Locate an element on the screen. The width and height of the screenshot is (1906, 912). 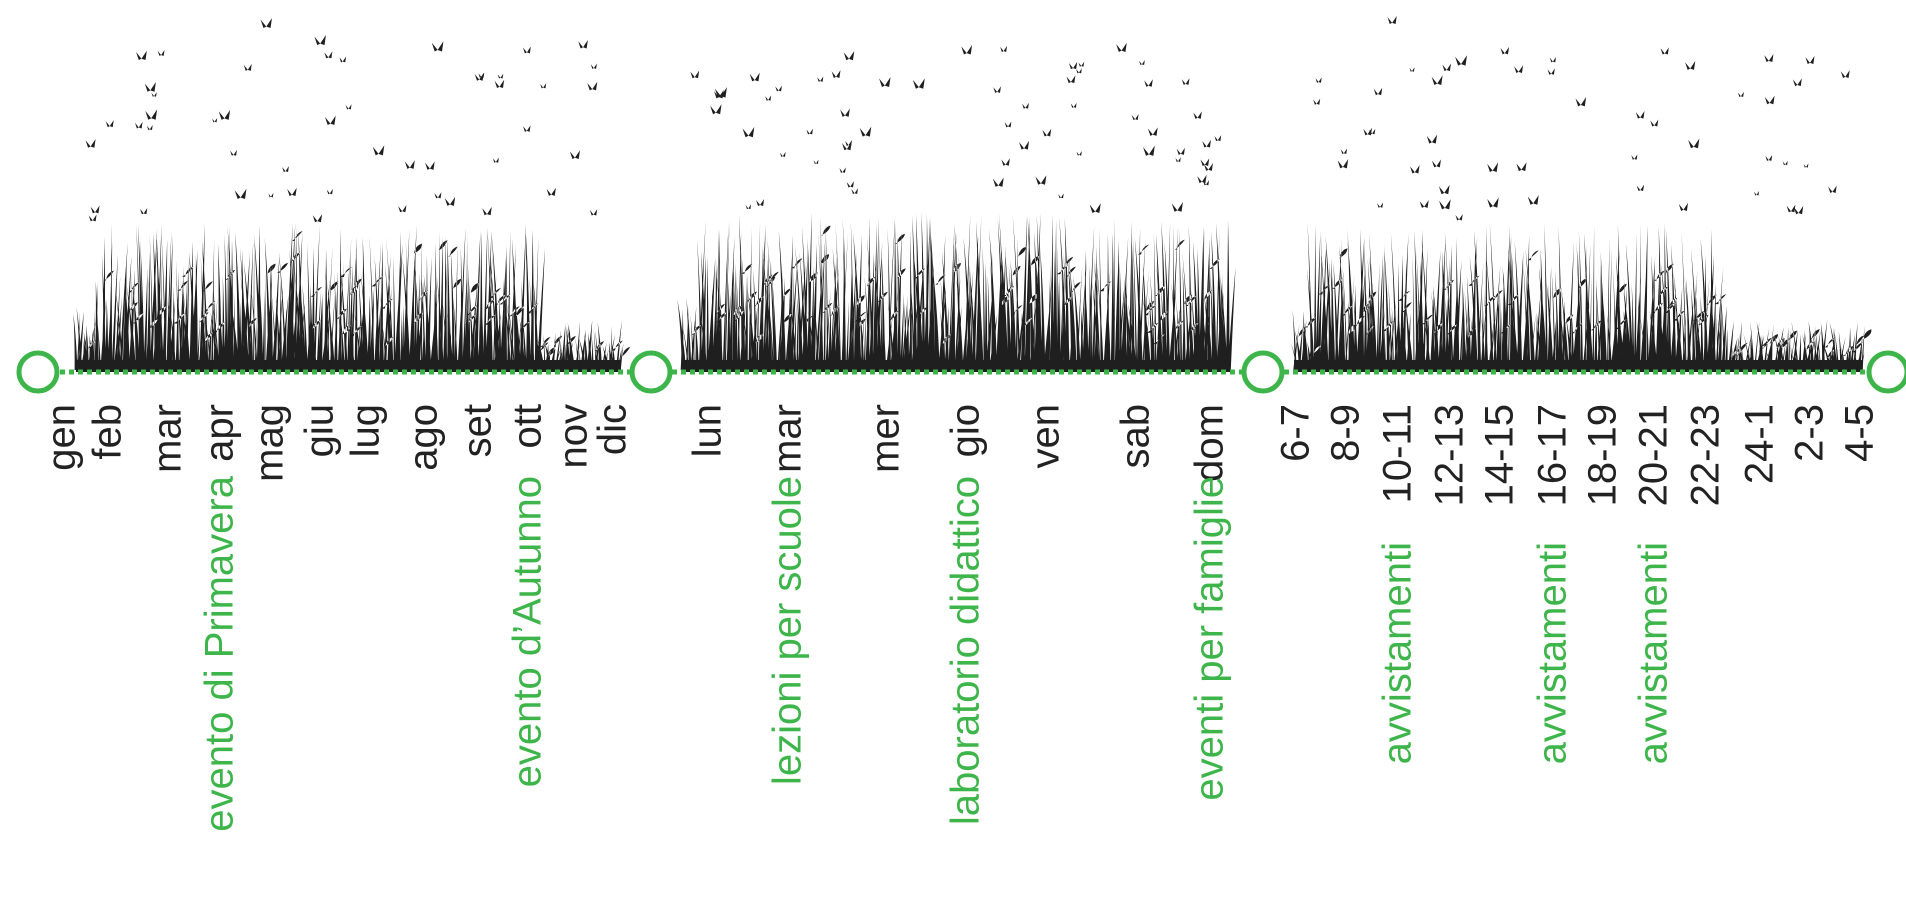
tick-label-weekdays: dom is located at coordinates (1210, 443).